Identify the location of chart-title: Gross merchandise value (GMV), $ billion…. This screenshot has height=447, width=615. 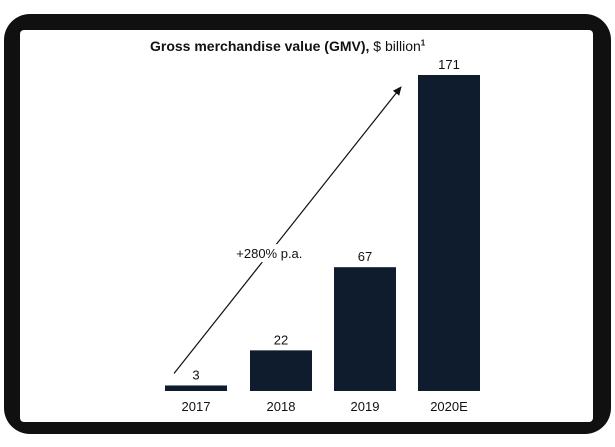
(287, 46).